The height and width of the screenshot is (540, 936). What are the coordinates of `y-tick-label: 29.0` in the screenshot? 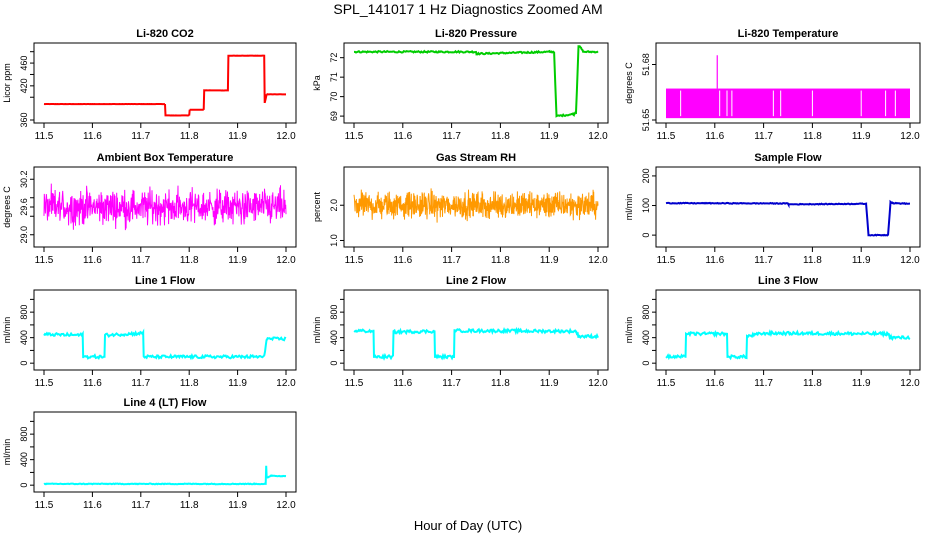 It's located at (24, 235).